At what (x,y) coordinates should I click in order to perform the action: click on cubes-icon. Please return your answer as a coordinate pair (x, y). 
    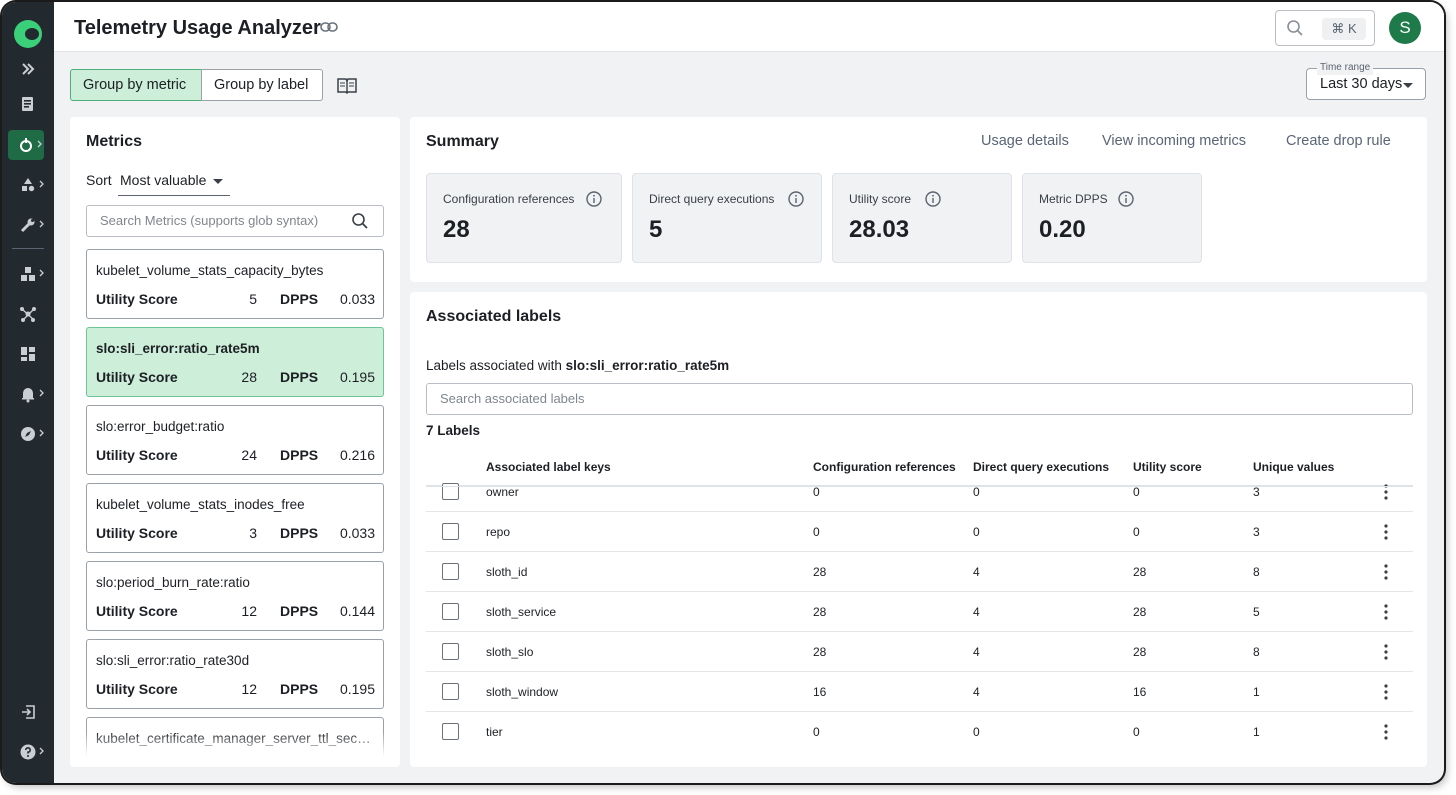
    Looking at the image, I should click on (28, 274).